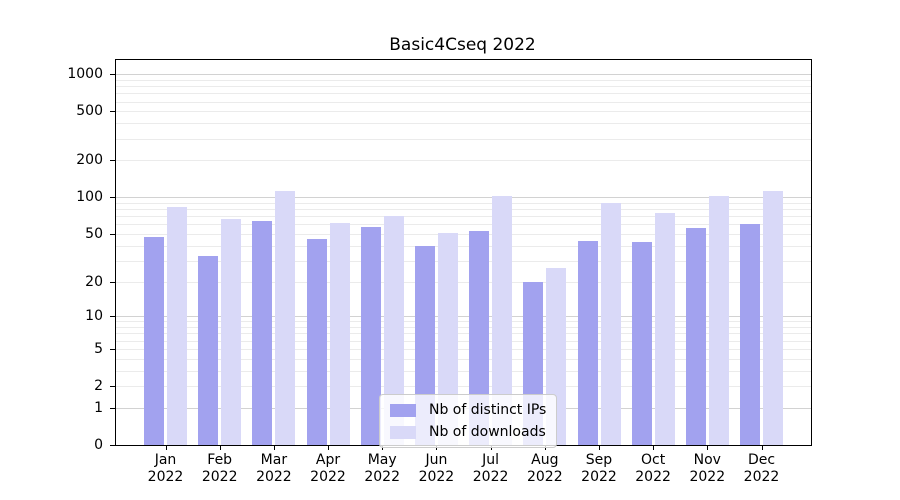 This screenshot has width=900, height=500. What do you see at coordinates (328, 460) in the screenshot?
I see `x-label-month: Apr` at bounding box center [328, 460].